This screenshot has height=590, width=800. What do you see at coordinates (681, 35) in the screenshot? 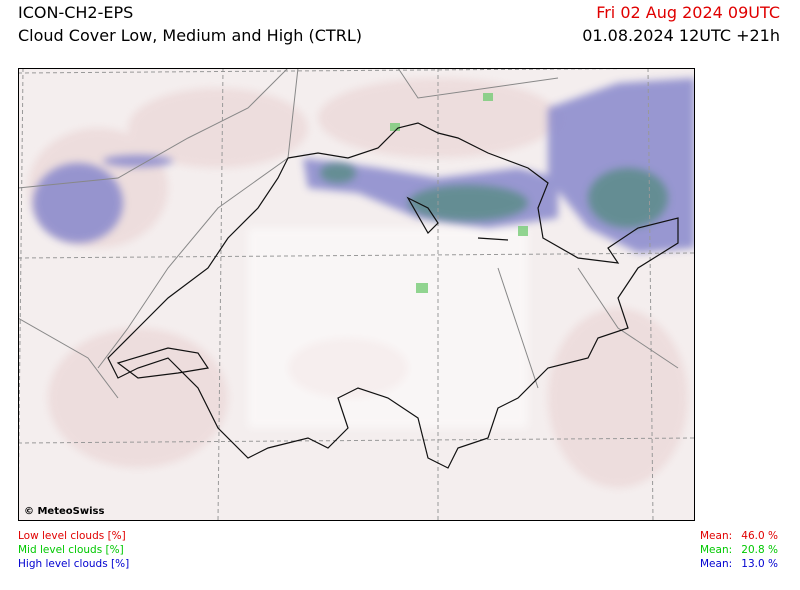
I see `run-time: 01.08.2024 12UTC +21h` at bounding box center [681, 35].